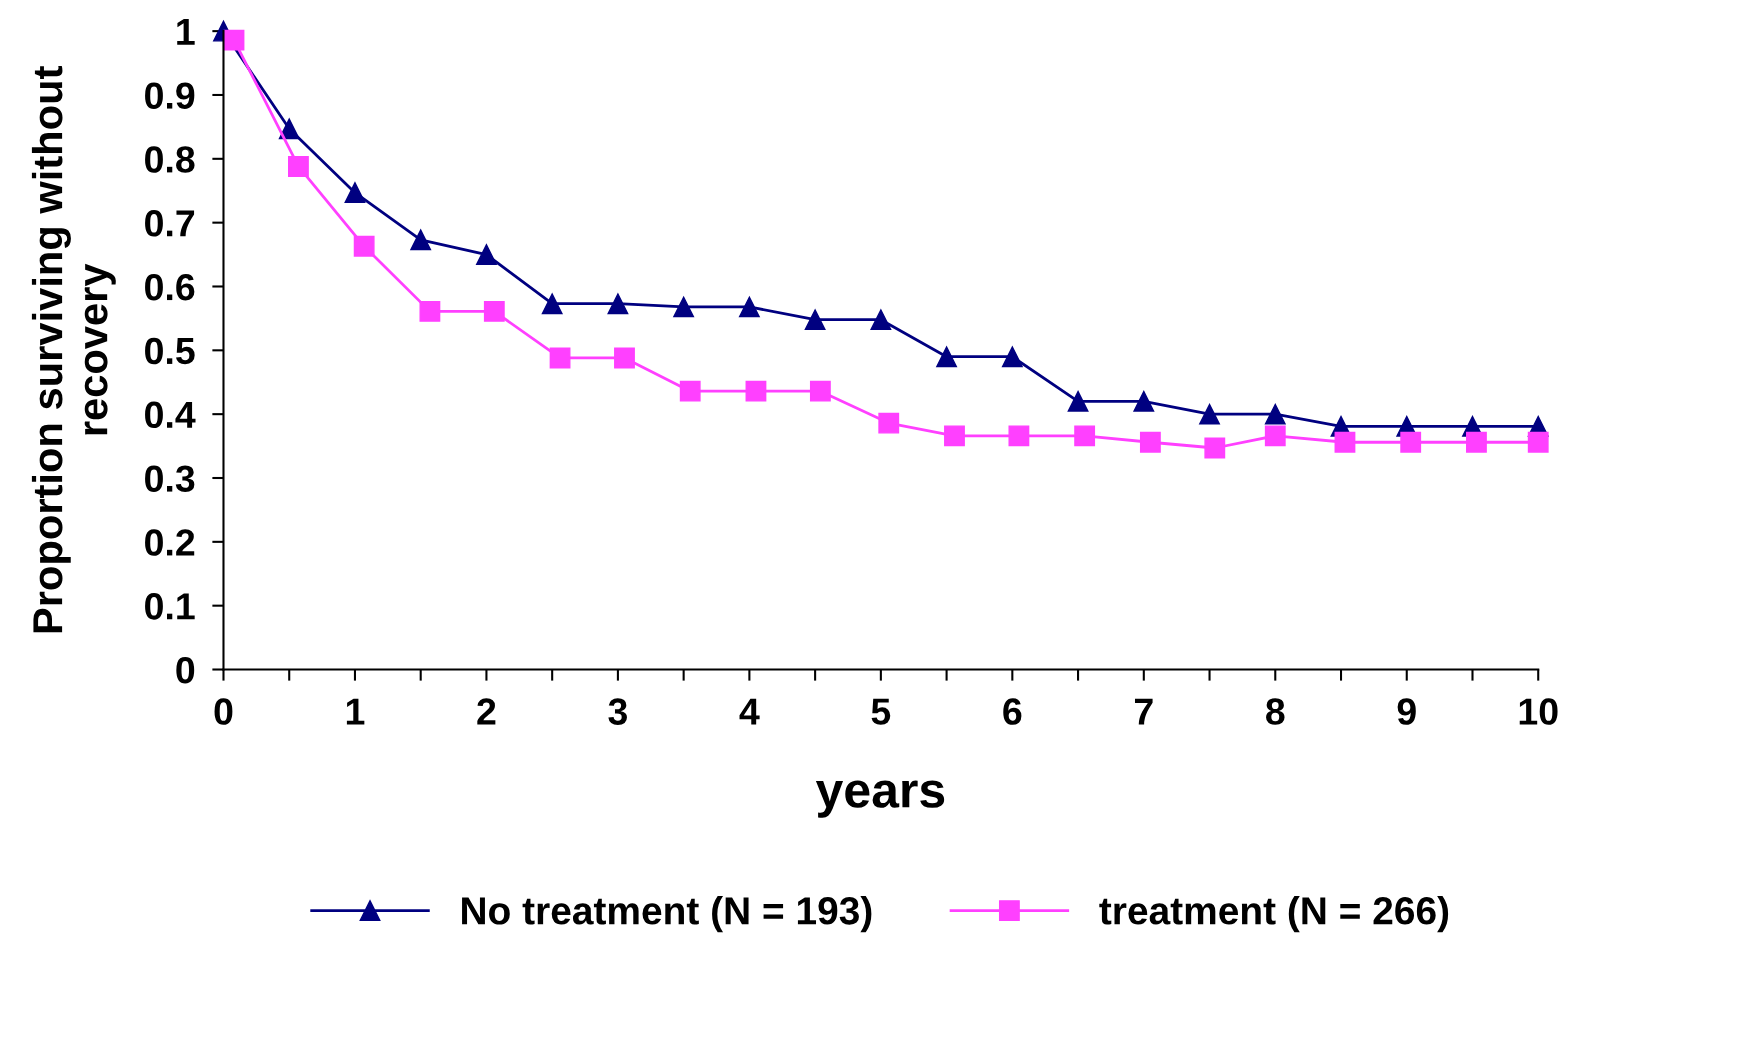 This screenshot has width=1746, height=1038. I want to click on y-tick-label: 0.9, so click(170, 95).